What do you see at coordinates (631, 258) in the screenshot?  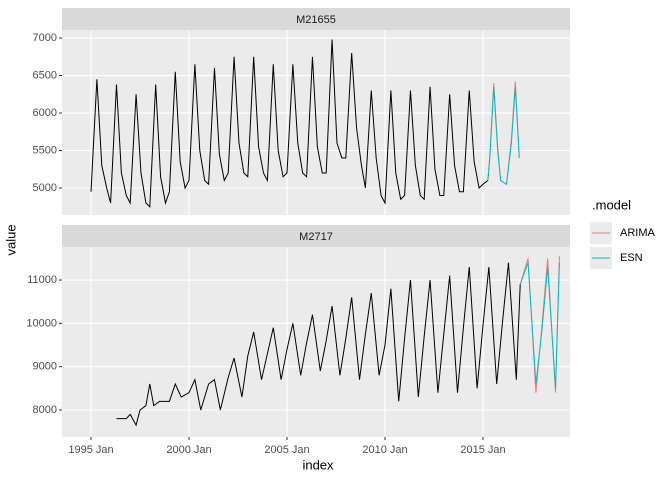 I see `legend-label: ESN` at bounding box center [631, 258].